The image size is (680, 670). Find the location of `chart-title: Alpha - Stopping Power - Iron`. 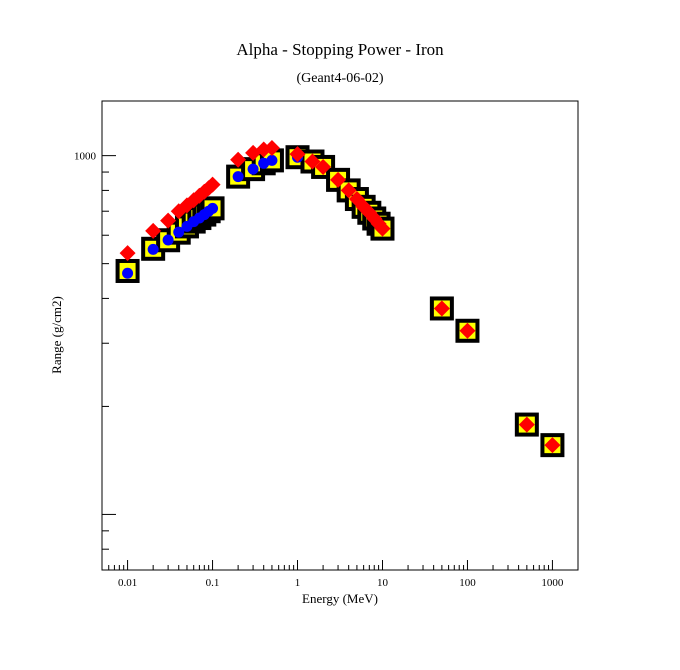

chart-title: Alpha - Stopping Power - Iron is located at coordinates (340, 49).